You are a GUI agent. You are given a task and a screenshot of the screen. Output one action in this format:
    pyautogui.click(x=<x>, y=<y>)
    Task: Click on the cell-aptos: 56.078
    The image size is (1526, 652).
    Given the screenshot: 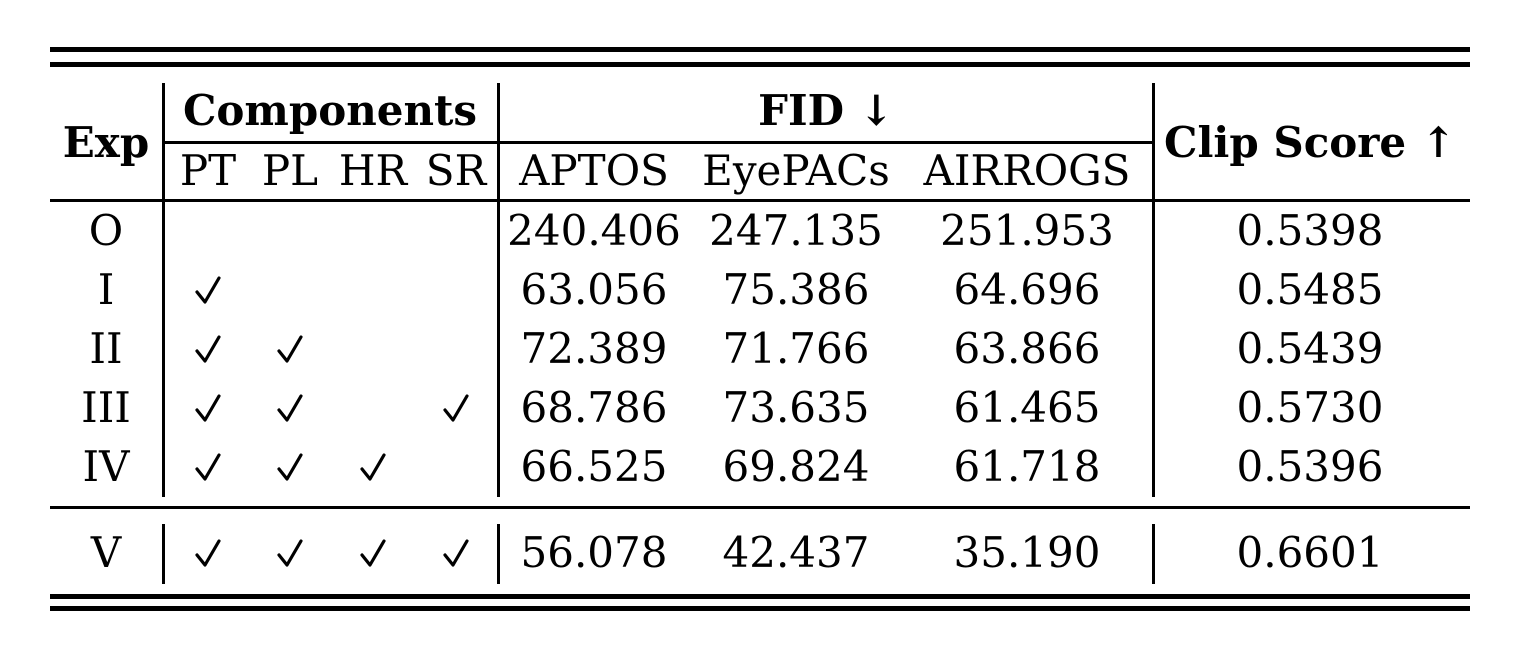 What is the action you would take?
    pyautogui.click(x=594, y=552)
    